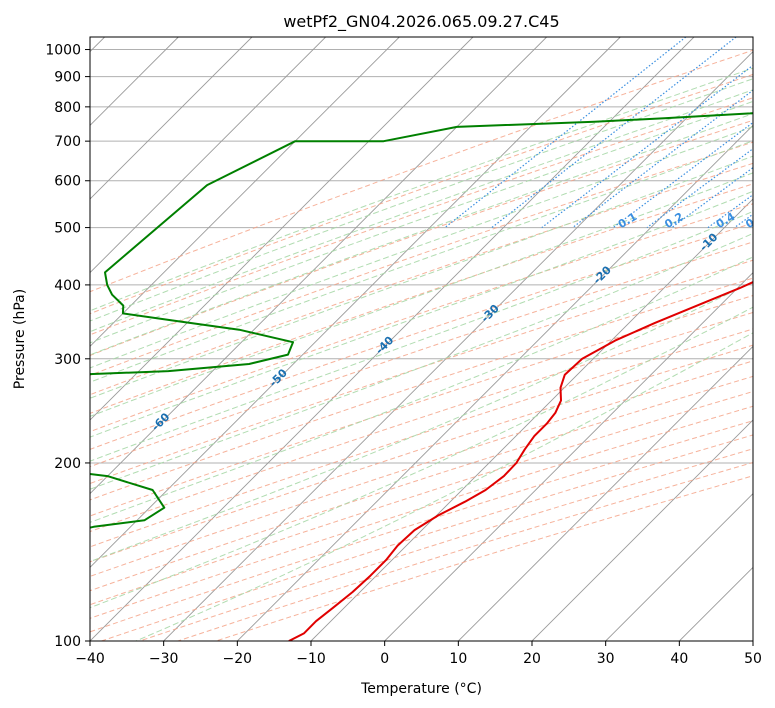 The width and height of the screenshot is (775, 708). I want to click on x-axis: −40 −30 −20 −10 0 10 20 30 40 50, so click(418, 654).